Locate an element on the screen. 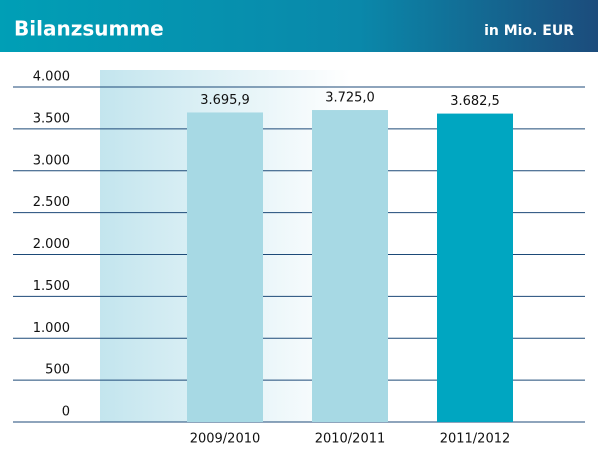 This screenshot has height=452, width=598. y-tick-label: 2.500 is located at coordinates (51, 202).